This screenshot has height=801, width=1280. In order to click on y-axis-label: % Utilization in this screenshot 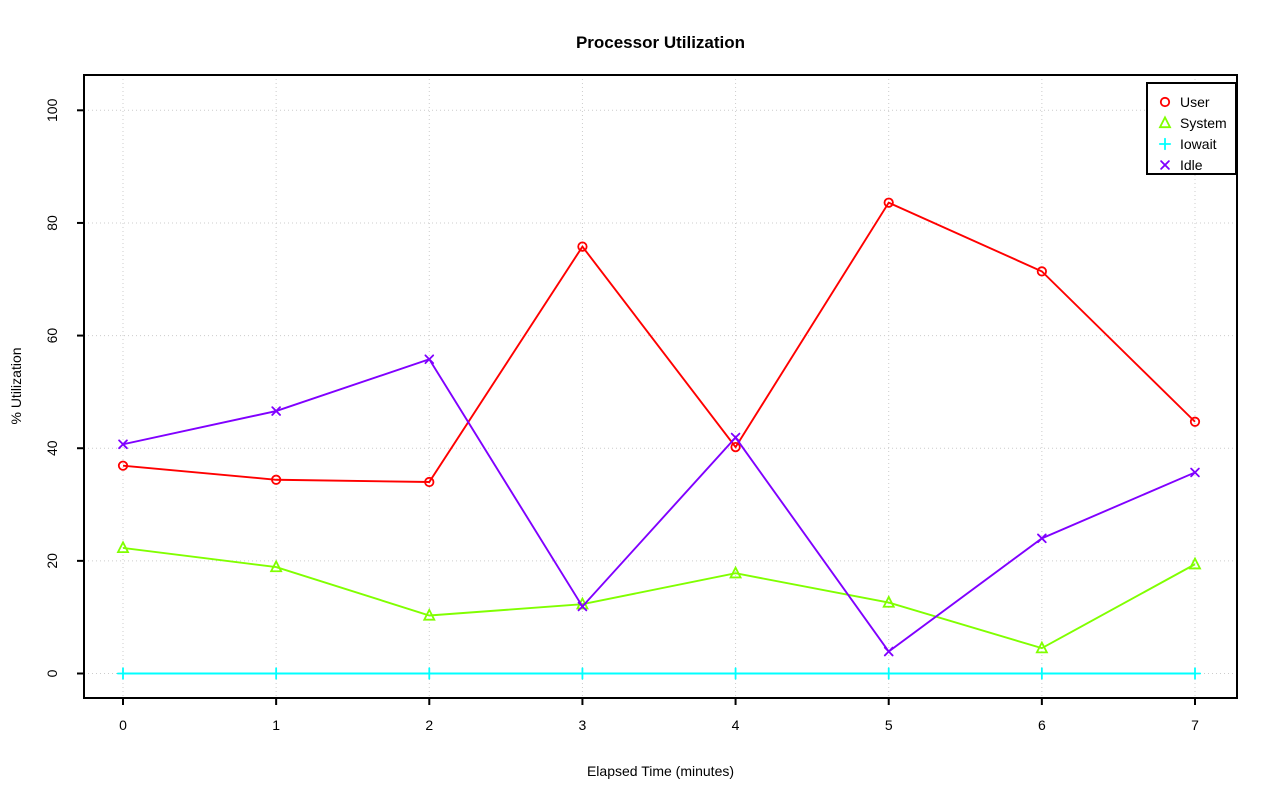, I will do `click(16, 386)`.